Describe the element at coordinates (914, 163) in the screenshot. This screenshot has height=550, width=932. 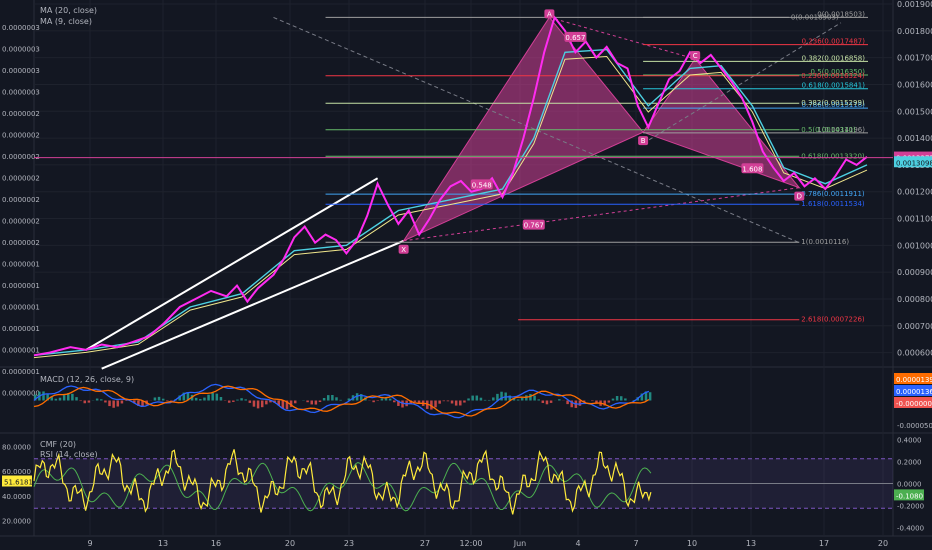
I see `ma-value-label: 0.0013098` at that location.